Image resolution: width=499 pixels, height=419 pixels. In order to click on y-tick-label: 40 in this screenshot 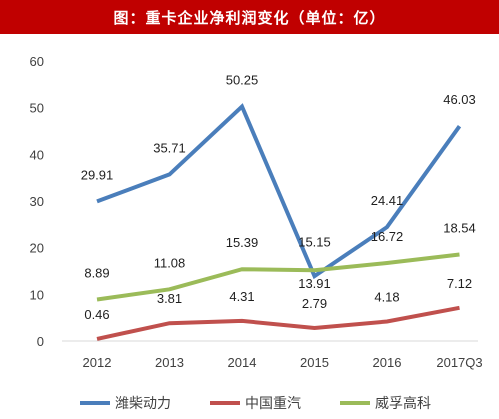, I will do `click(37, 154)`.